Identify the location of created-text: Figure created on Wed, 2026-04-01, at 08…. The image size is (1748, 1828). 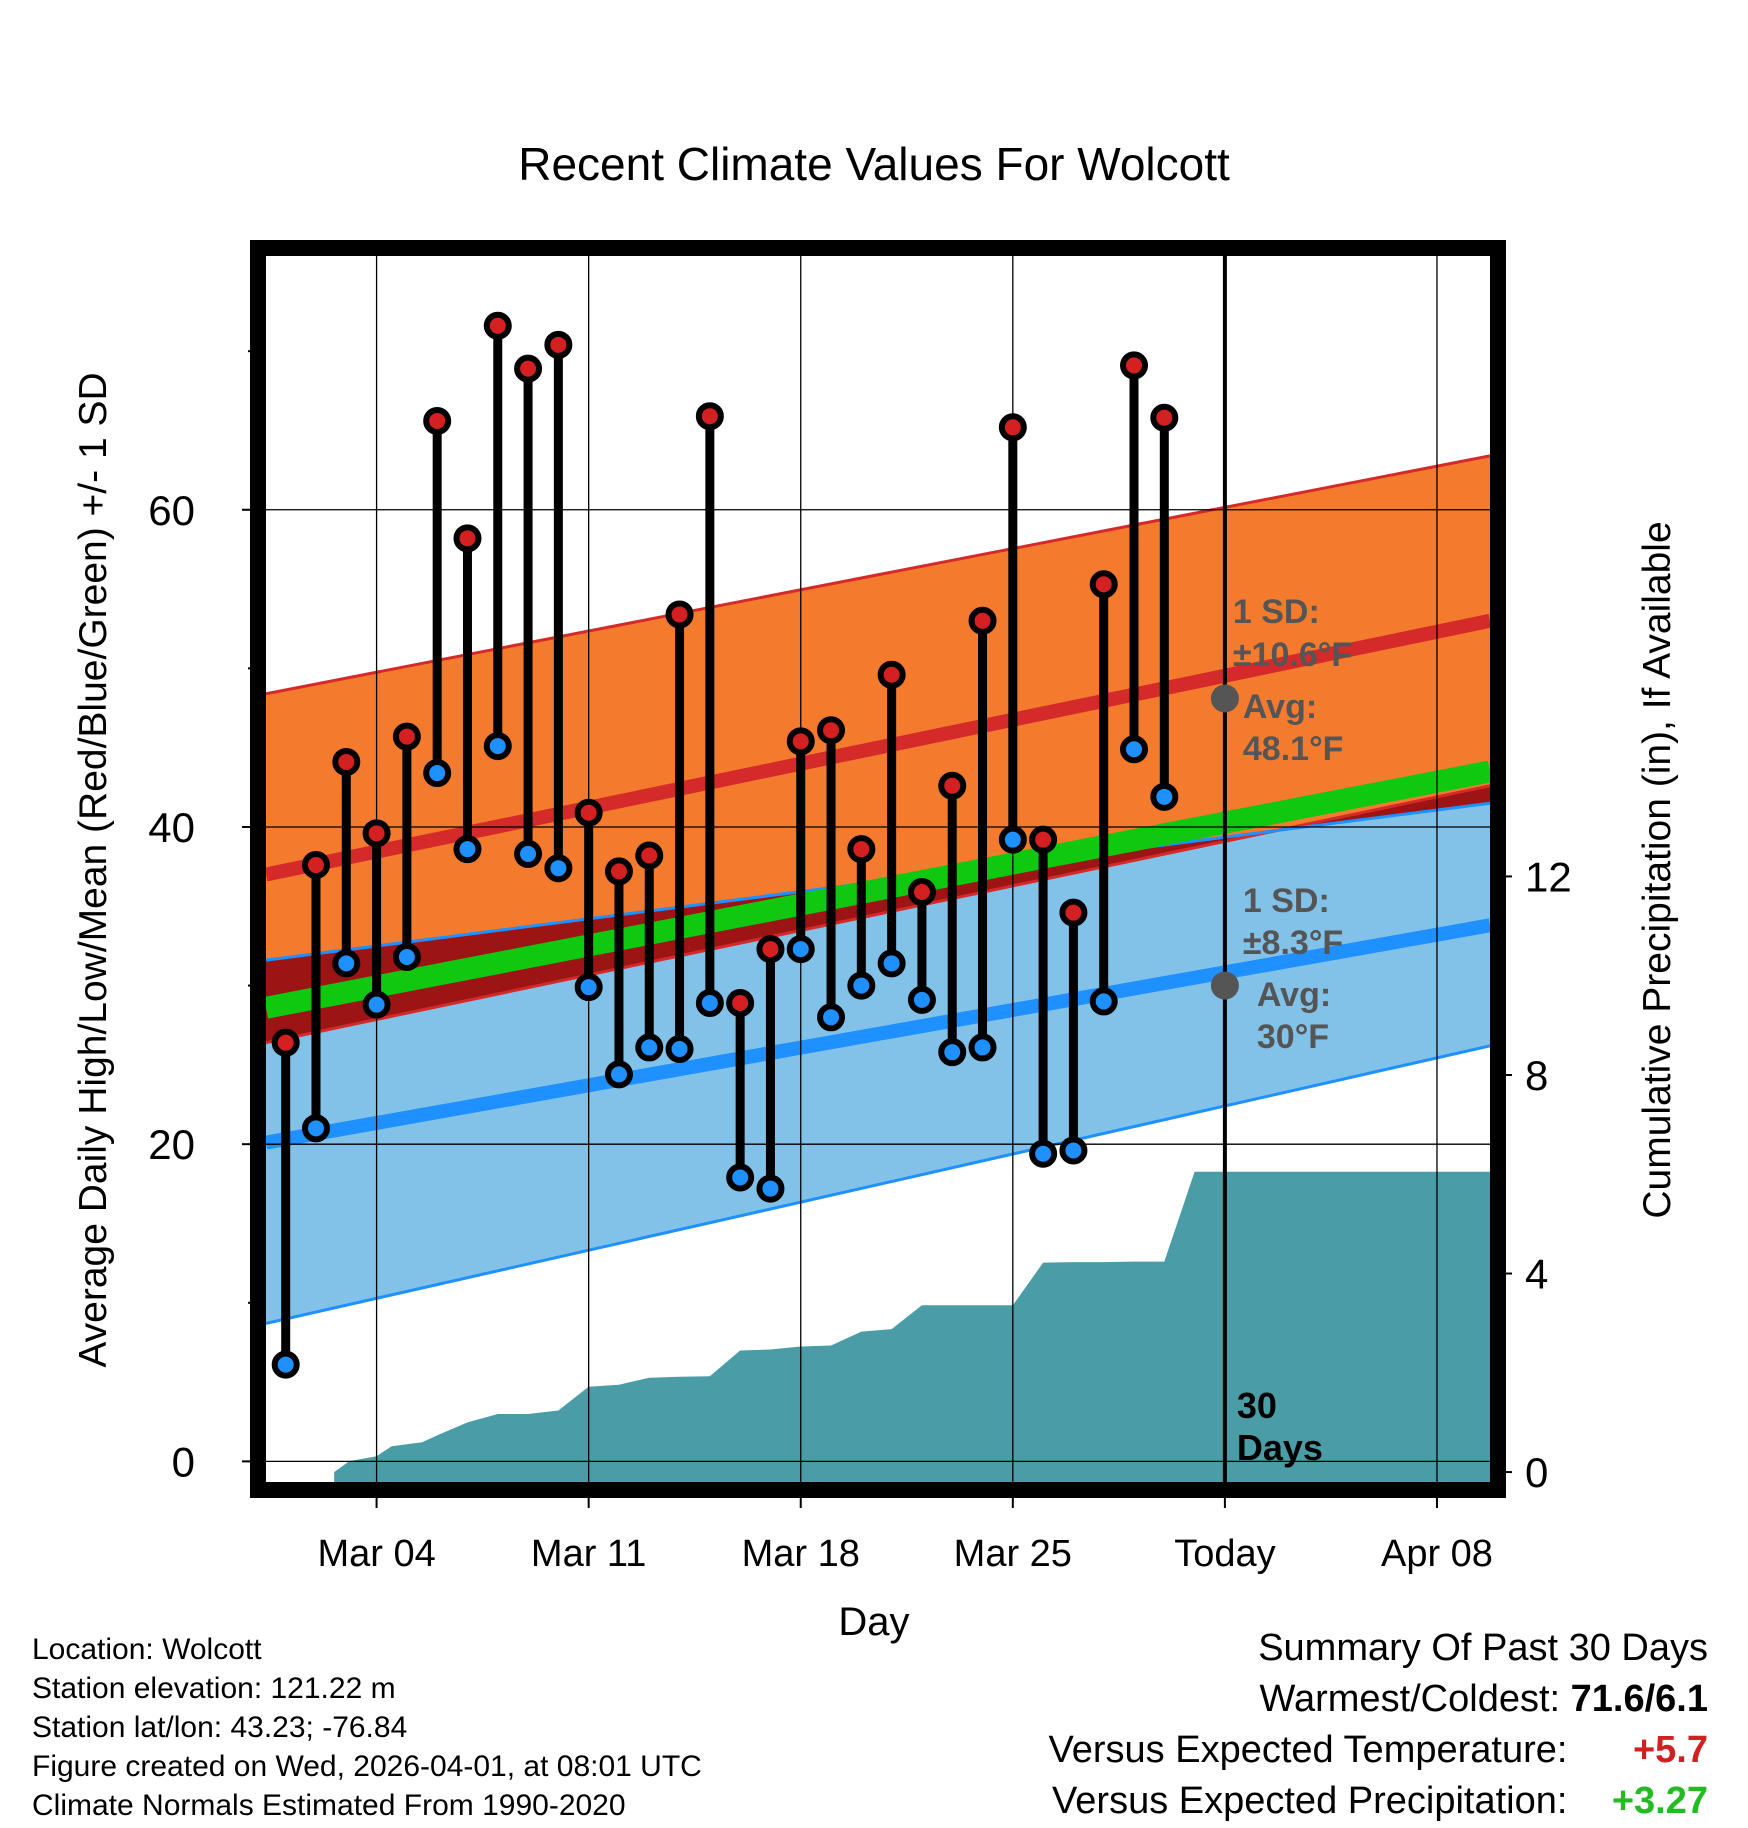
(367, 1766).